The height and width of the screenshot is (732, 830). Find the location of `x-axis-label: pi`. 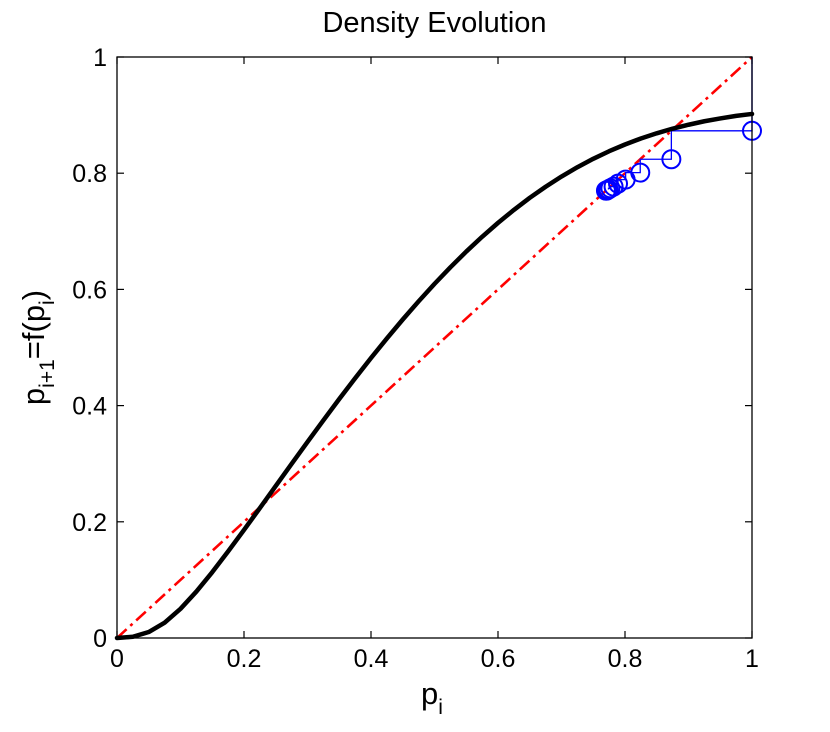

x-axis-label: pi is located at coordinates (432, 697).